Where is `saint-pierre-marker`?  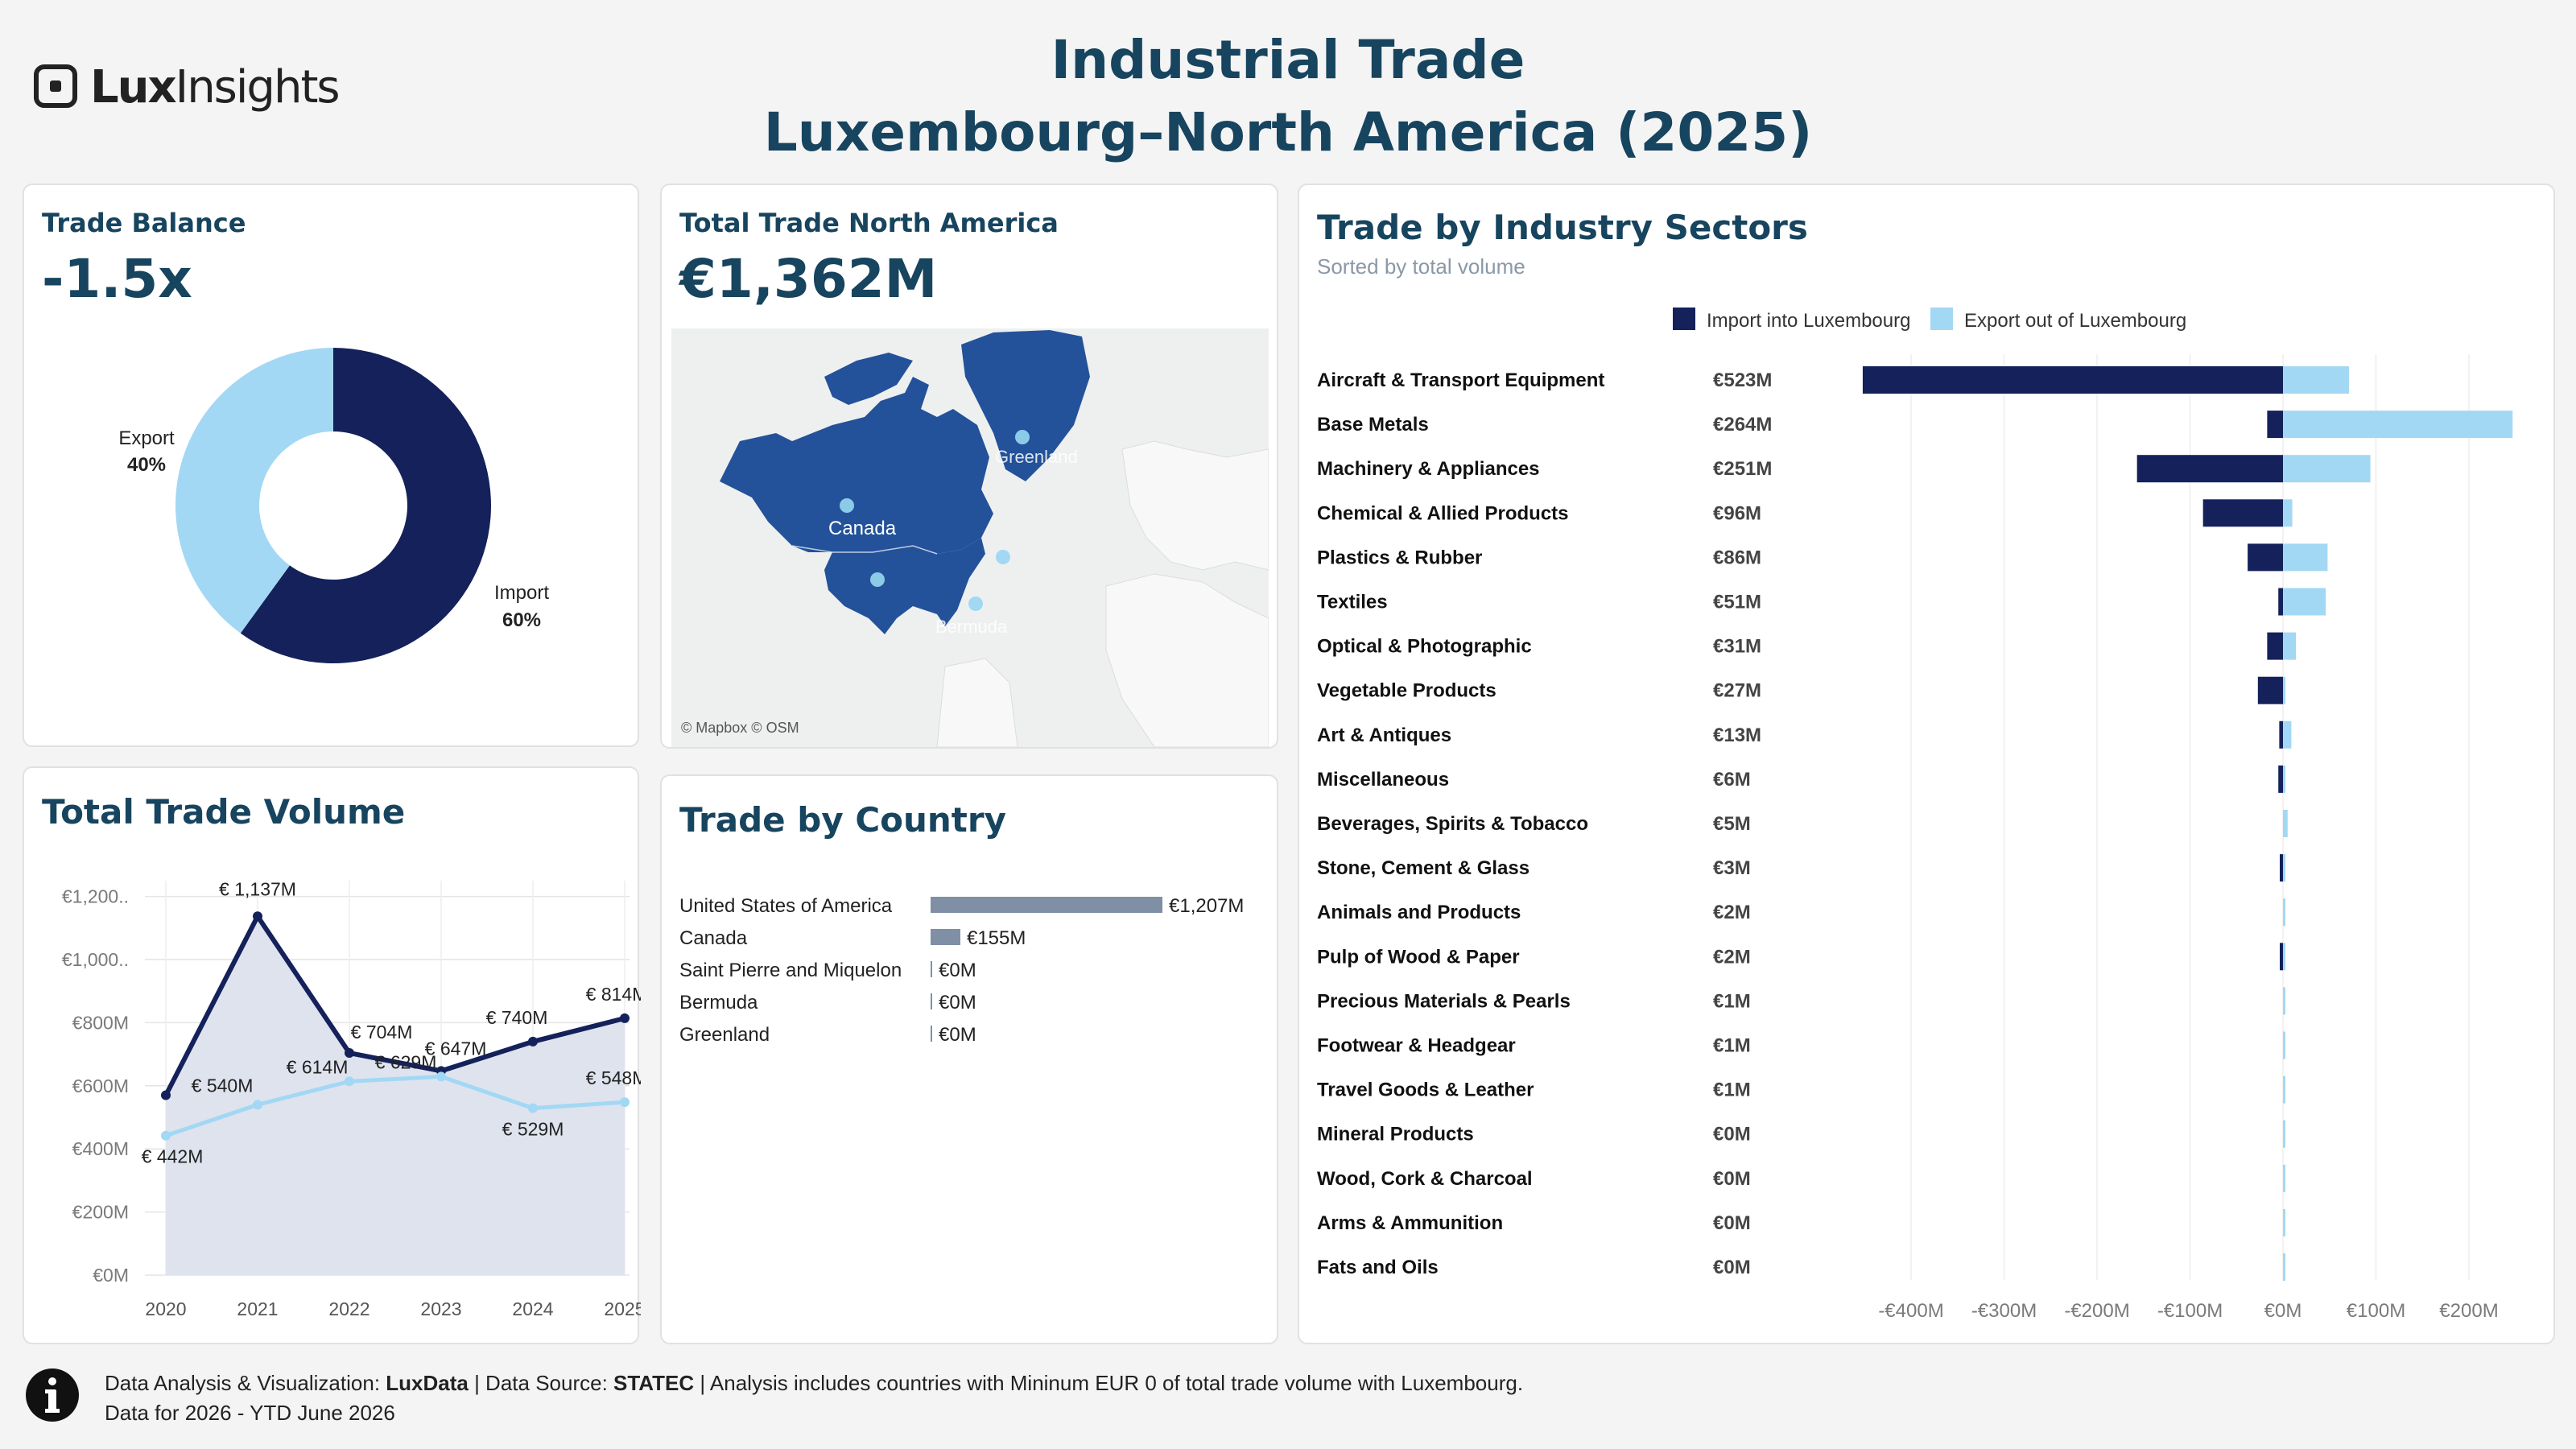
saint-pierre-marker is located at coordinates (1003, 557).